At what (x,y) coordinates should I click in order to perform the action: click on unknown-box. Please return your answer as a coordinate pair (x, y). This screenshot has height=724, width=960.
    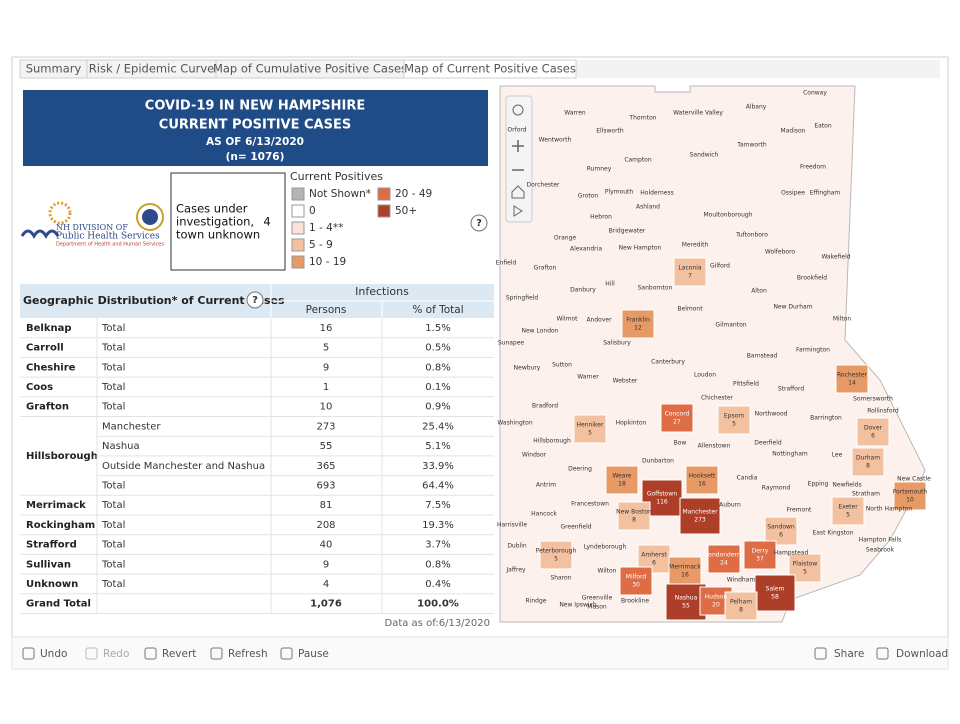
    Looking at the image, I should click on (228, 221).